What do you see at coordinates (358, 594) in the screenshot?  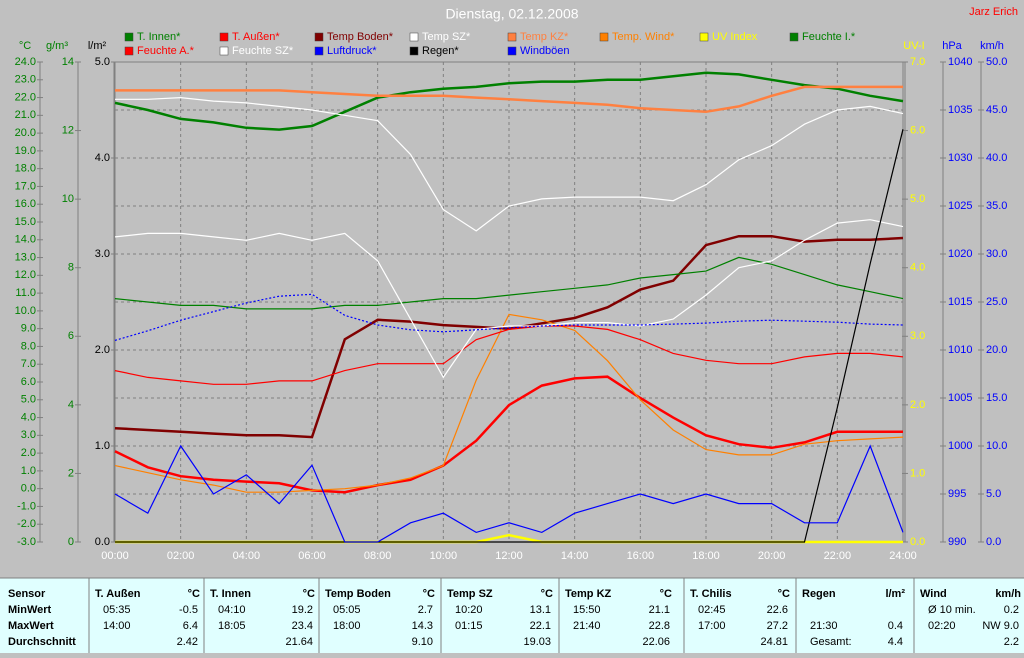 I see `column-header: Temp Boden` at bounding box center [358, 594].